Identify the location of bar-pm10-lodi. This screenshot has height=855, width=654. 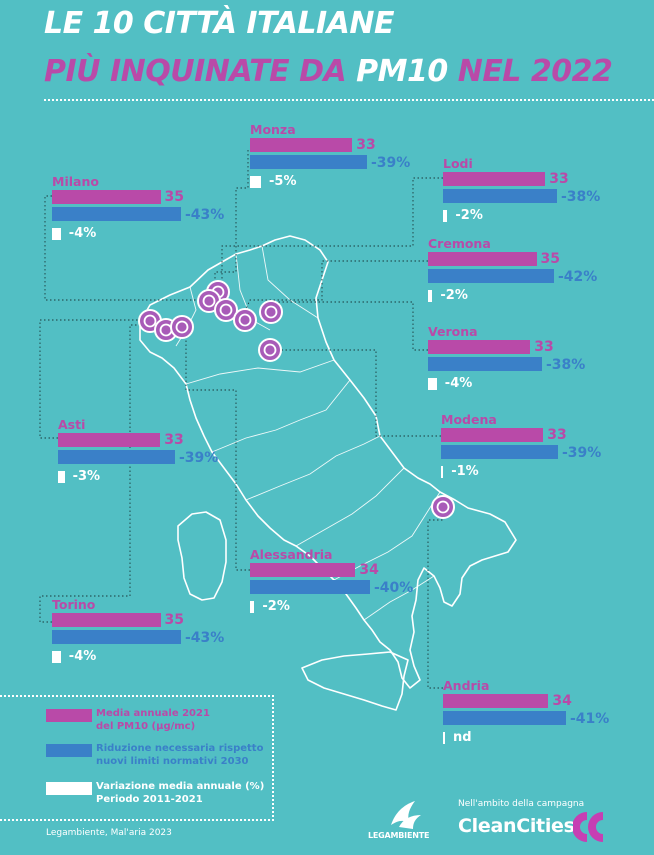
(494, 179).